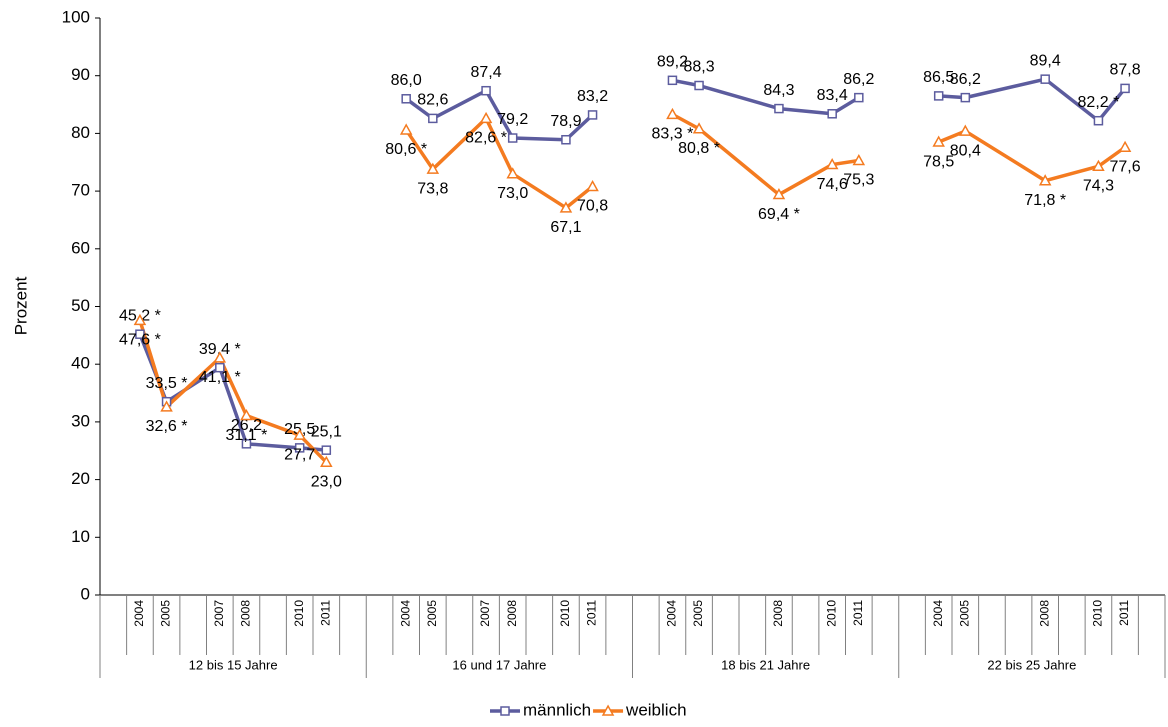 Image resolution: width=1168 pixels, height=727 pixels. I want to click on value-label: 27,7, so click(299, 454).